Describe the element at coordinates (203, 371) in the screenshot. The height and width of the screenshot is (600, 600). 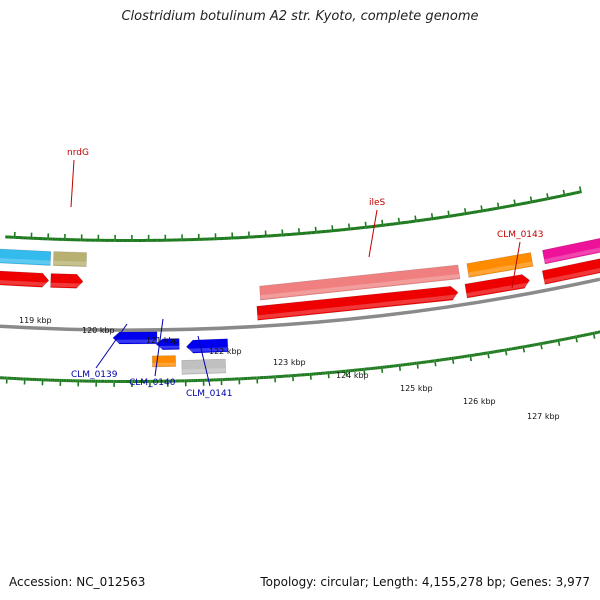
I see `feature-block-grey-sheen` at that location.